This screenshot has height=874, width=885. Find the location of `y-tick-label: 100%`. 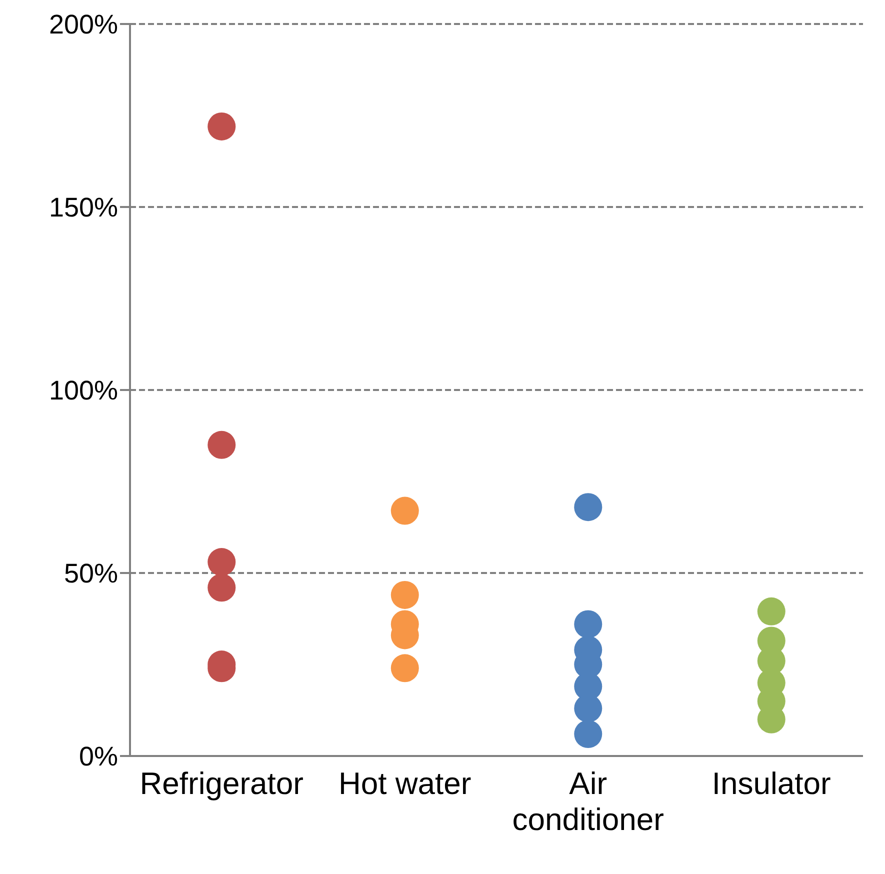

y-tick-label: 100% is located at coordinates (83, 391).